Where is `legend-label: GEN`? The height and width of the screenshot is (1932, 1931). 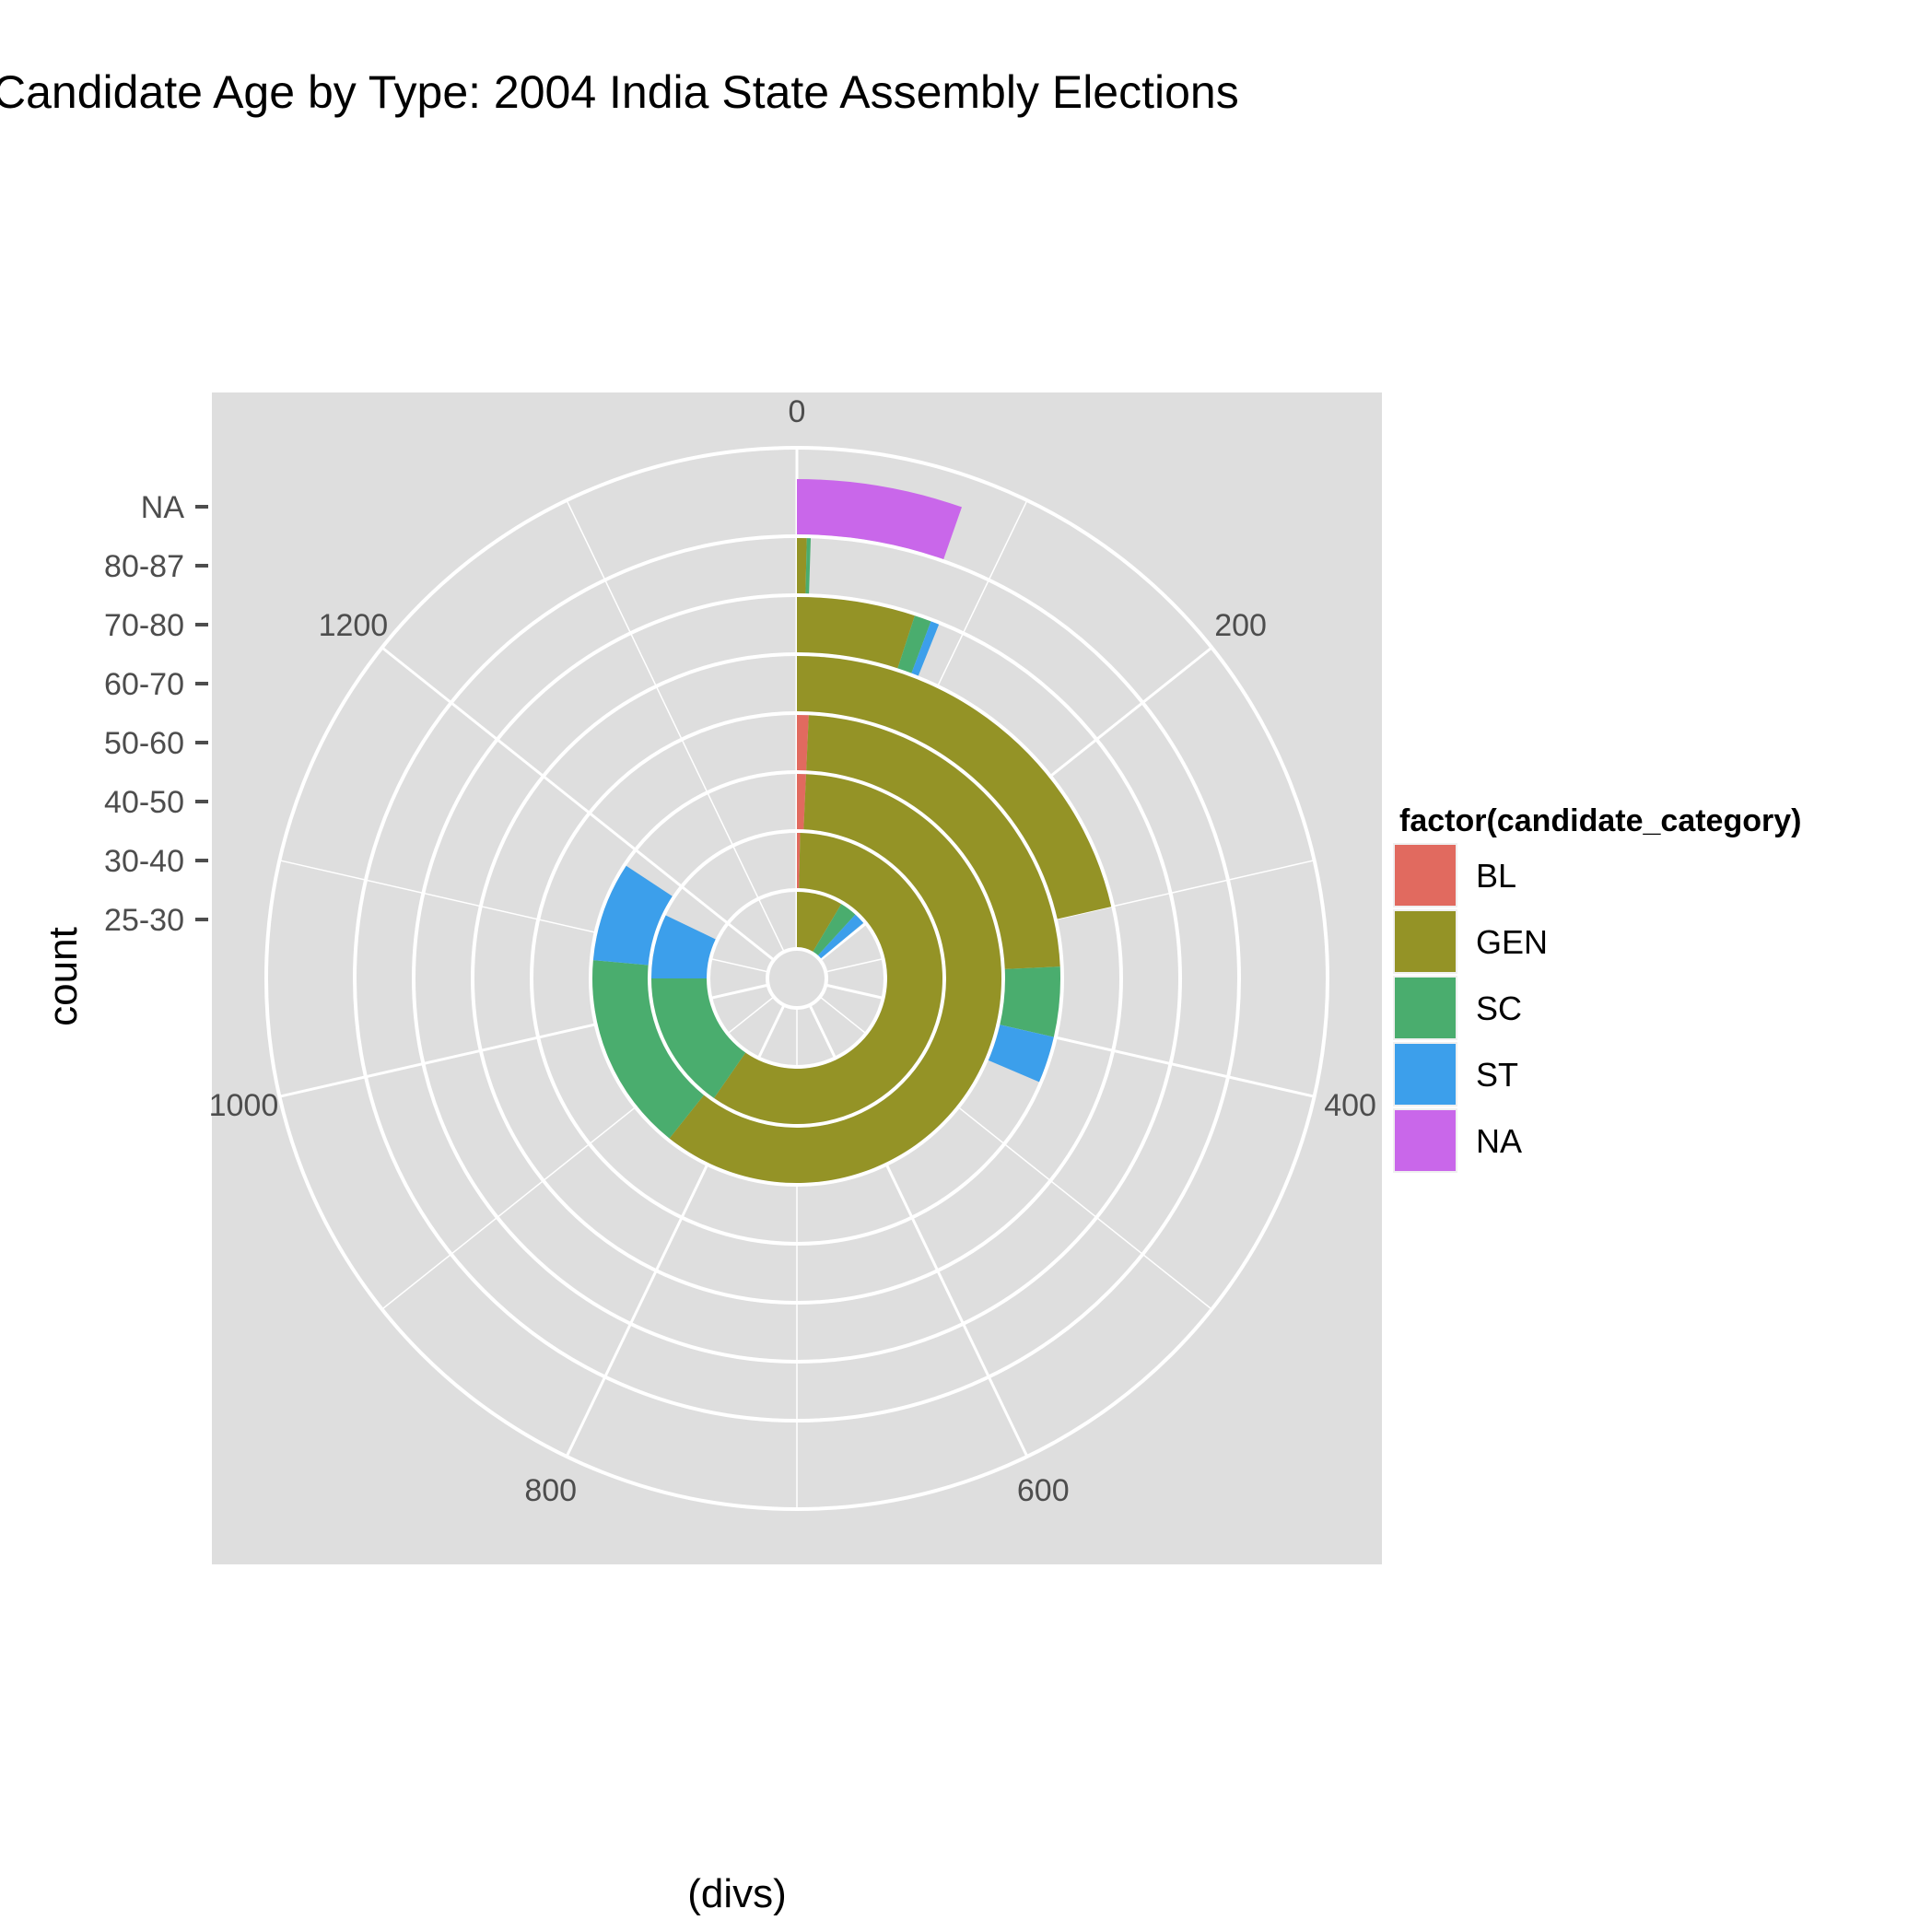 legend-label: GEN is located at coordinates (1512, 942).